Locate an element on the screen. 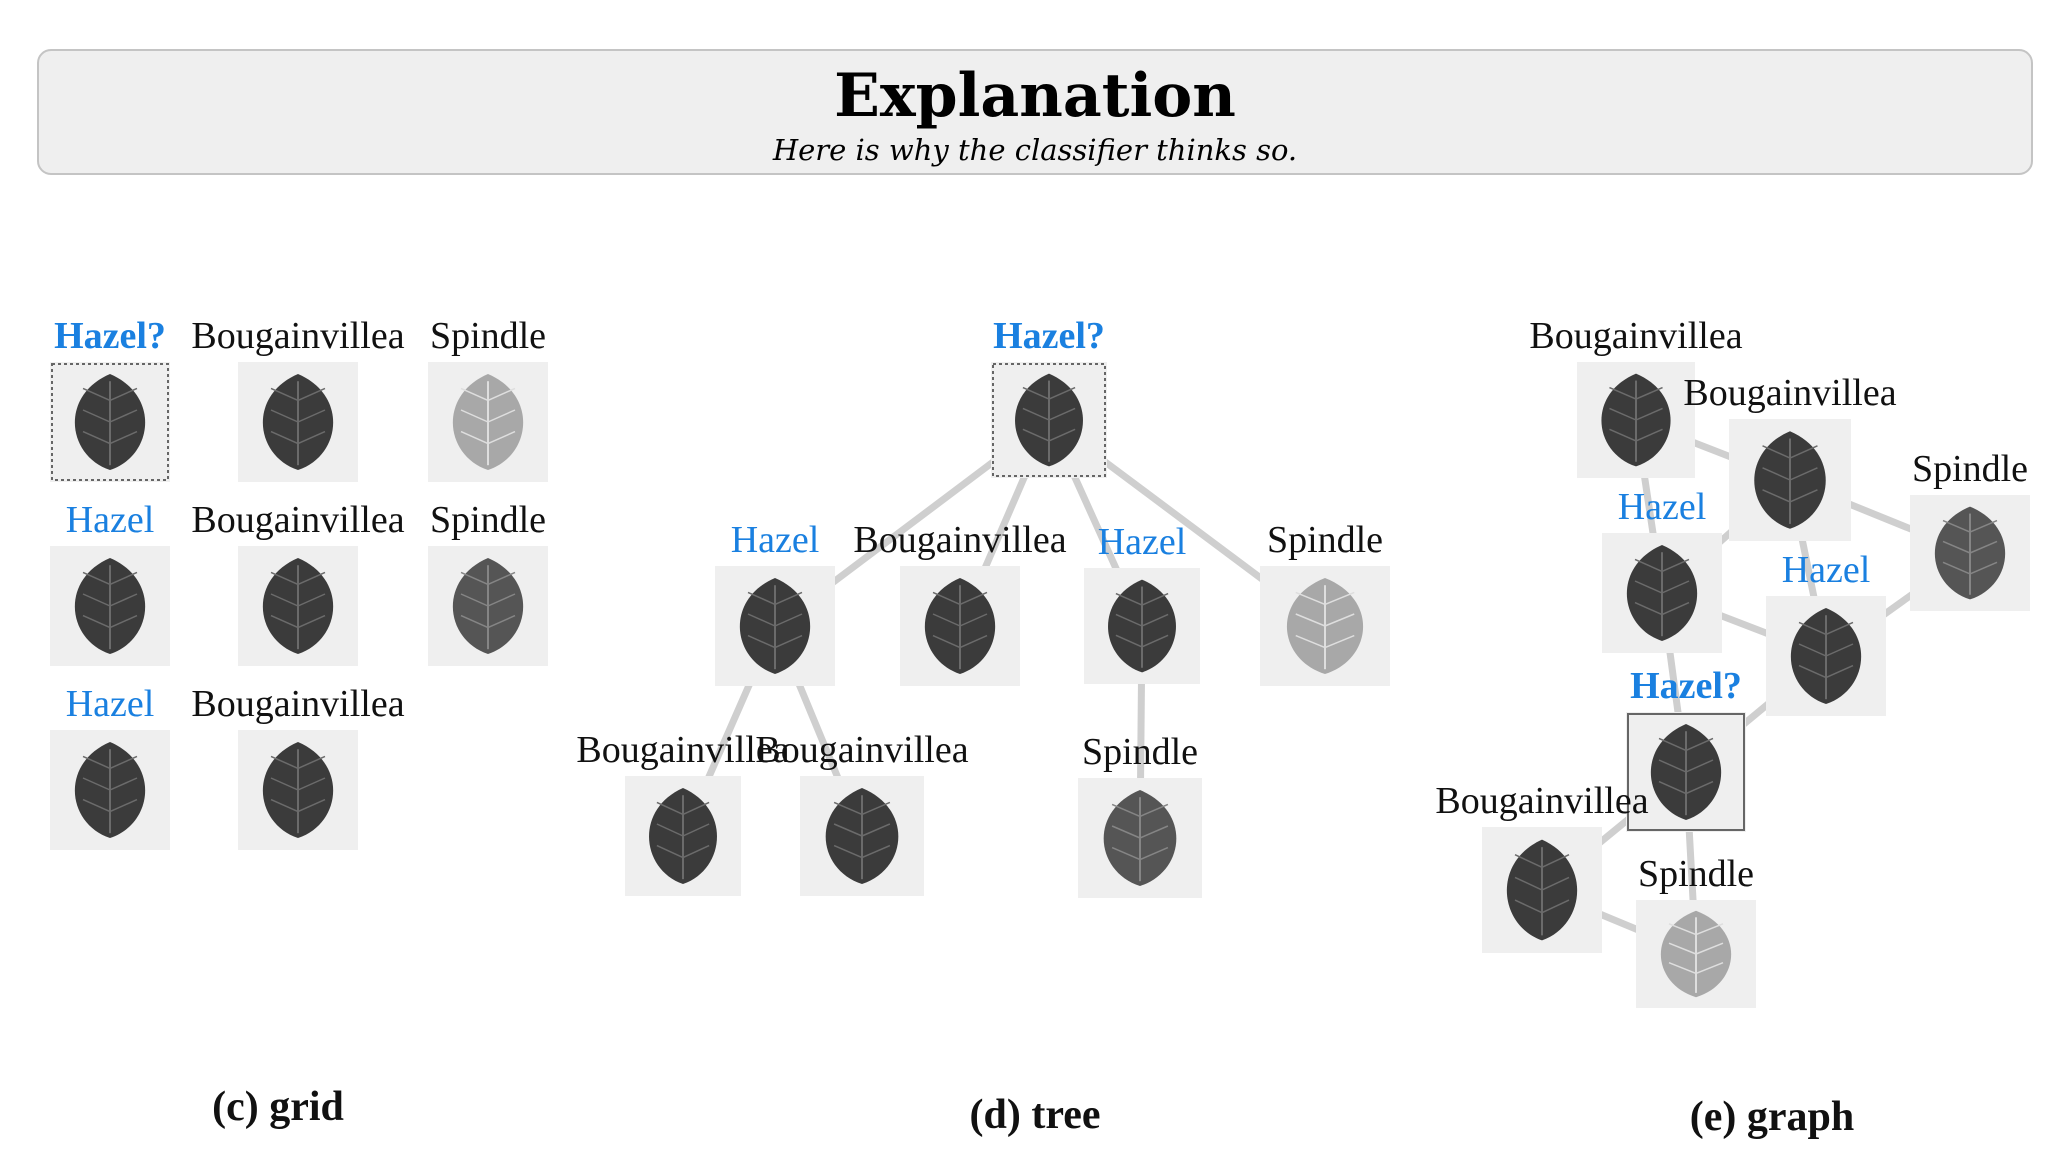  grid-caption: (c) grid is located at coordinates (278, 1107).